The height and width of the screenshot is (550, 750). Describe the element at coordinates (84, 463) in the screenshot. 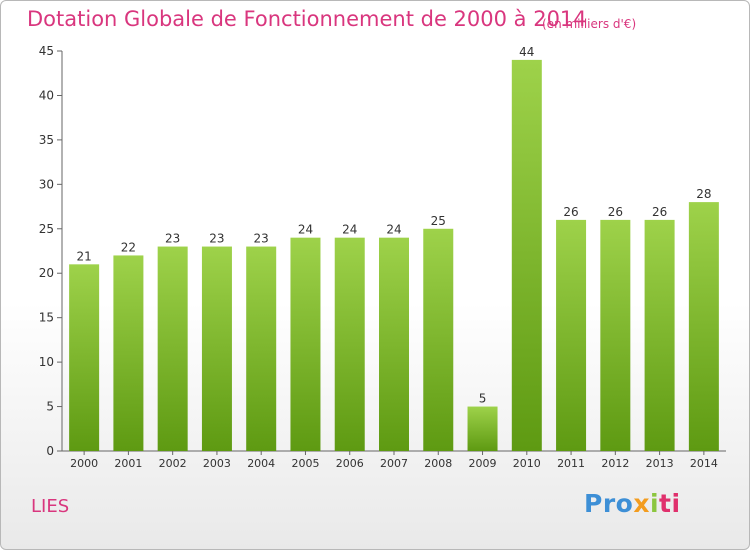

I see `x-tick-label: 2000` at that location.